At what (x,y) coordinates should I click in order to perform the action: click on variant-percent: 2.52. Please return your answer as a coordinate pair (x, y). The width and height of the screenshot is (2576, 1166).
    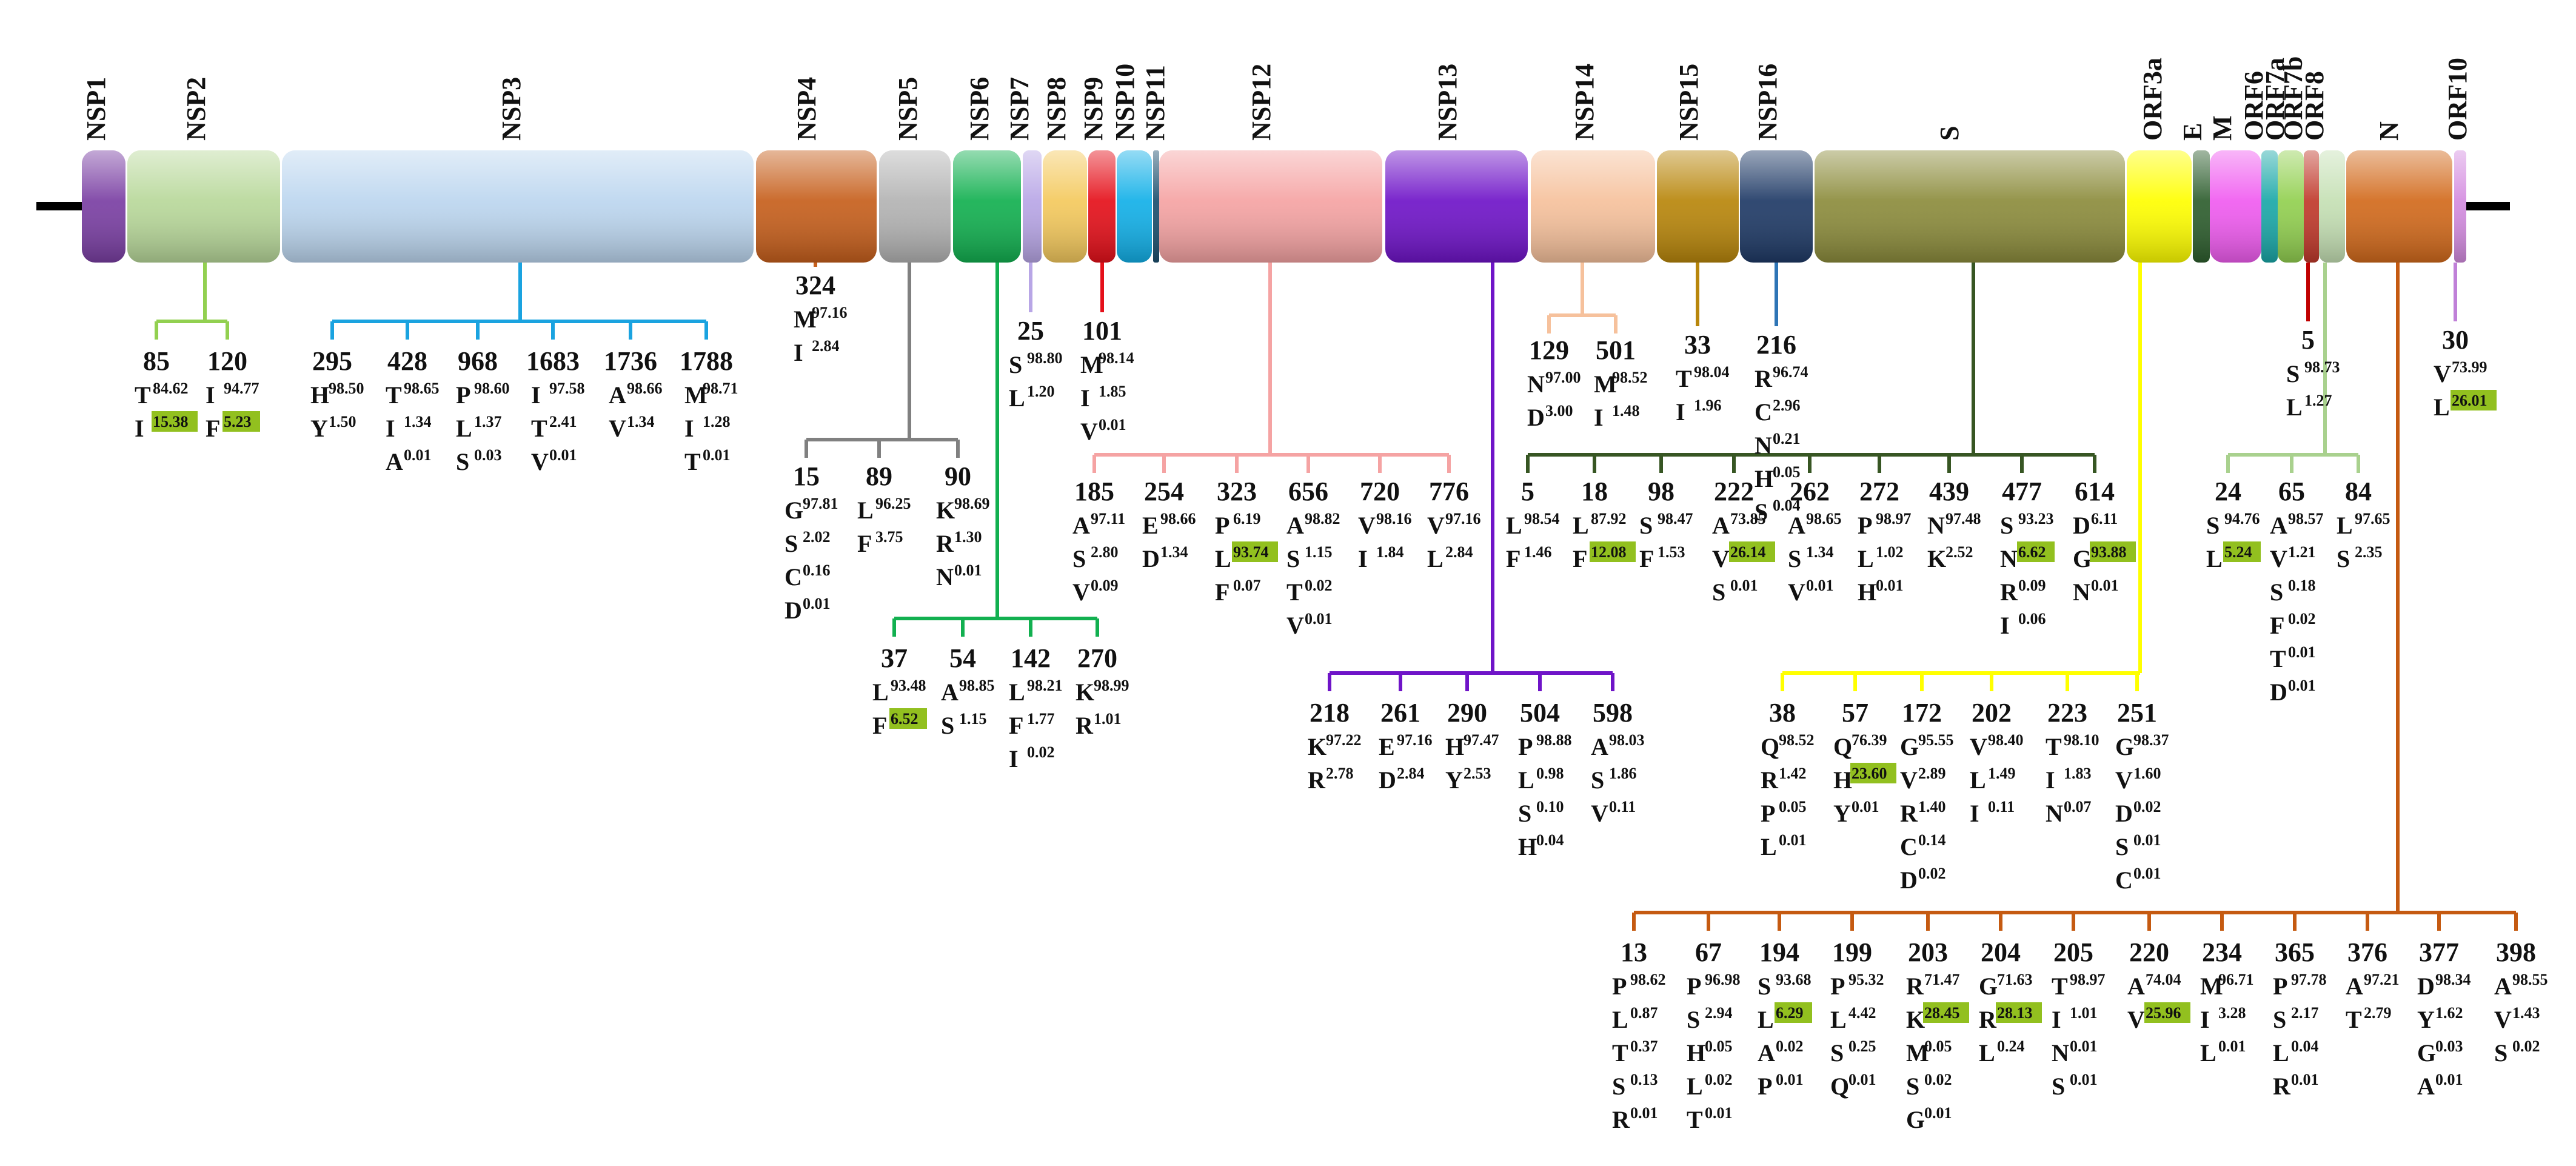
    Looking at the image, I should click on (1959, 552).